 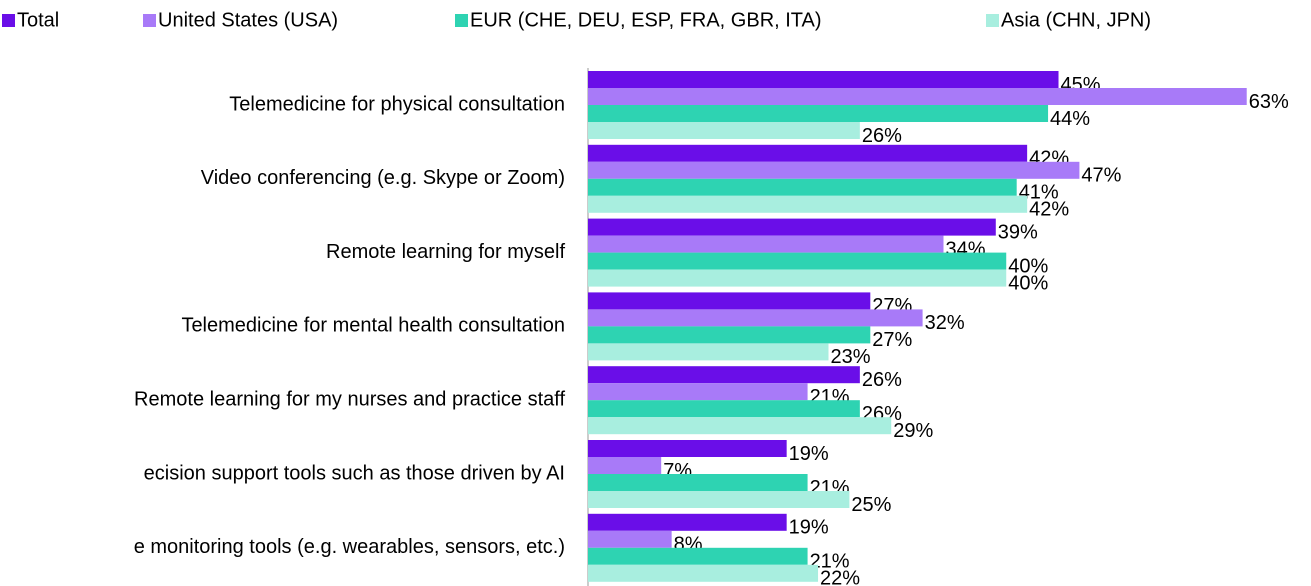 What do you see at coordinates (1076, 20) in the screenshot?
I see `legend-label: Asia (CHN, JPN)` at bounding box center [1076, 20].